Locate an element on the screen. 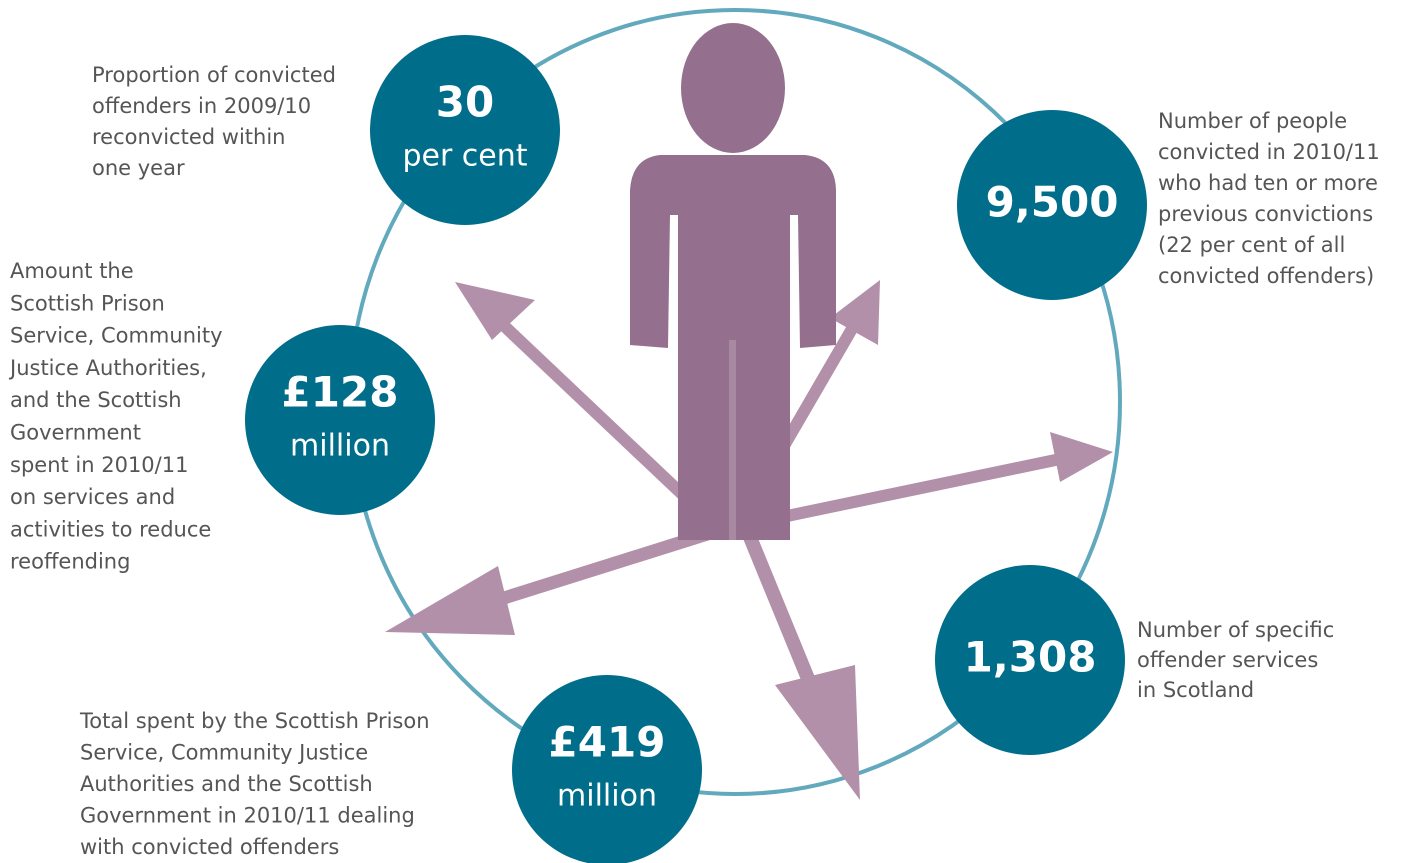 Image resolution: width=1415 pixels, height=863 pixels. stat-description: Authorities and the Scottish is located at coordinates (226, 784).